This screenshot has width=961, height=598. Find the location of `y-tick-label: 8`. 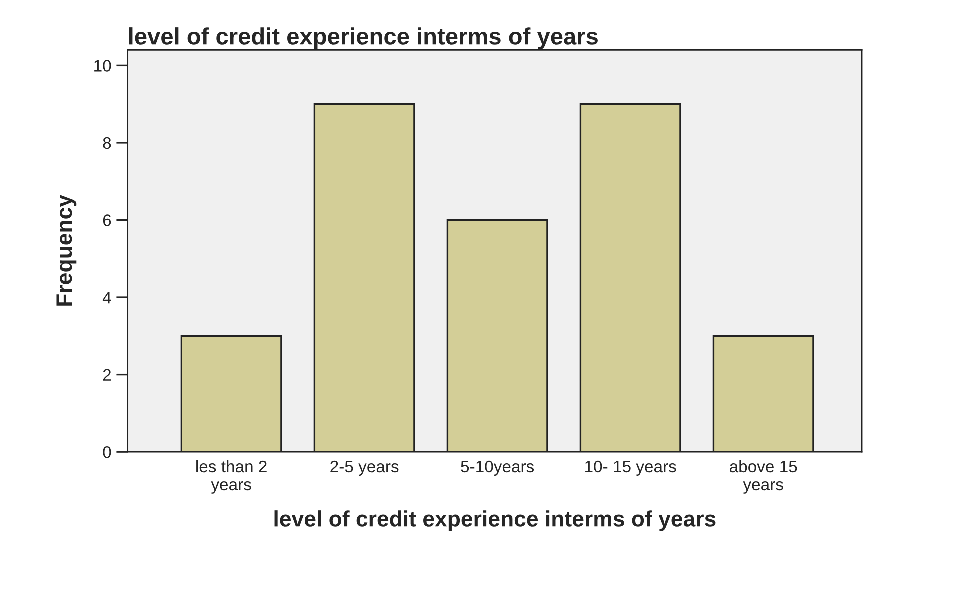

y-tick-label: 8 is located at coordinates (107, 143).